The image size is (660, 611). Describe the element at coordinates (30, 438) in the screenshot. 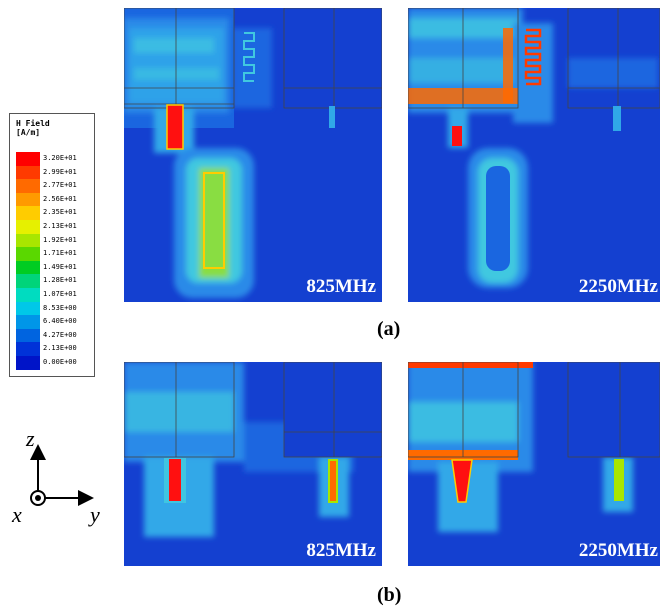

I see `z-axis-label: z` at that location.